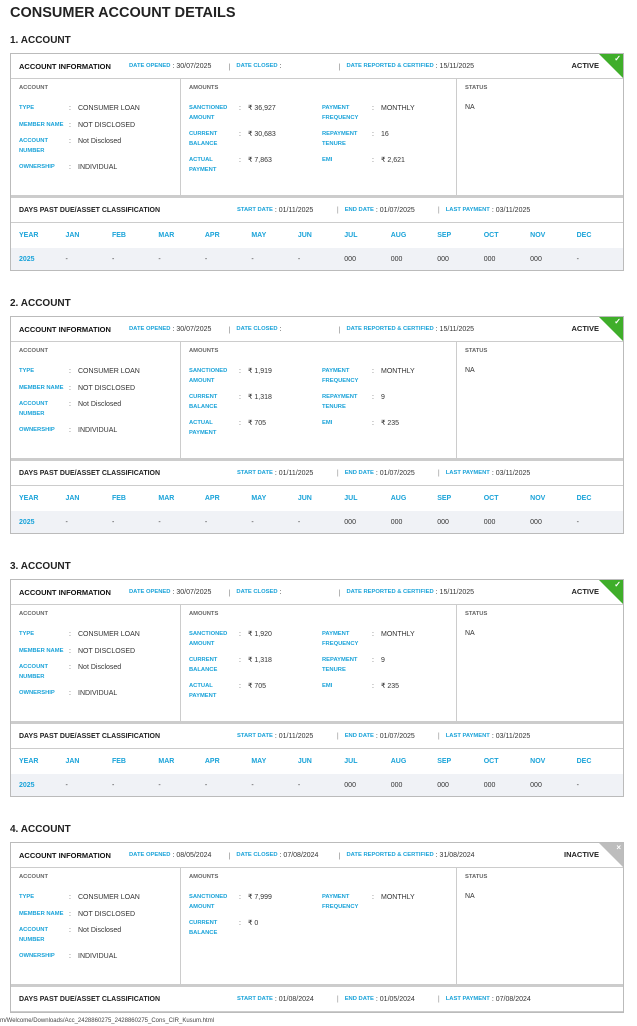 Image resolution: width=637 pixels, height=1026 pixels. What do you see at coordinates (350, 785) in the screenshot?
I see `dpd-cell: 000` at bounding box center [350, 785].